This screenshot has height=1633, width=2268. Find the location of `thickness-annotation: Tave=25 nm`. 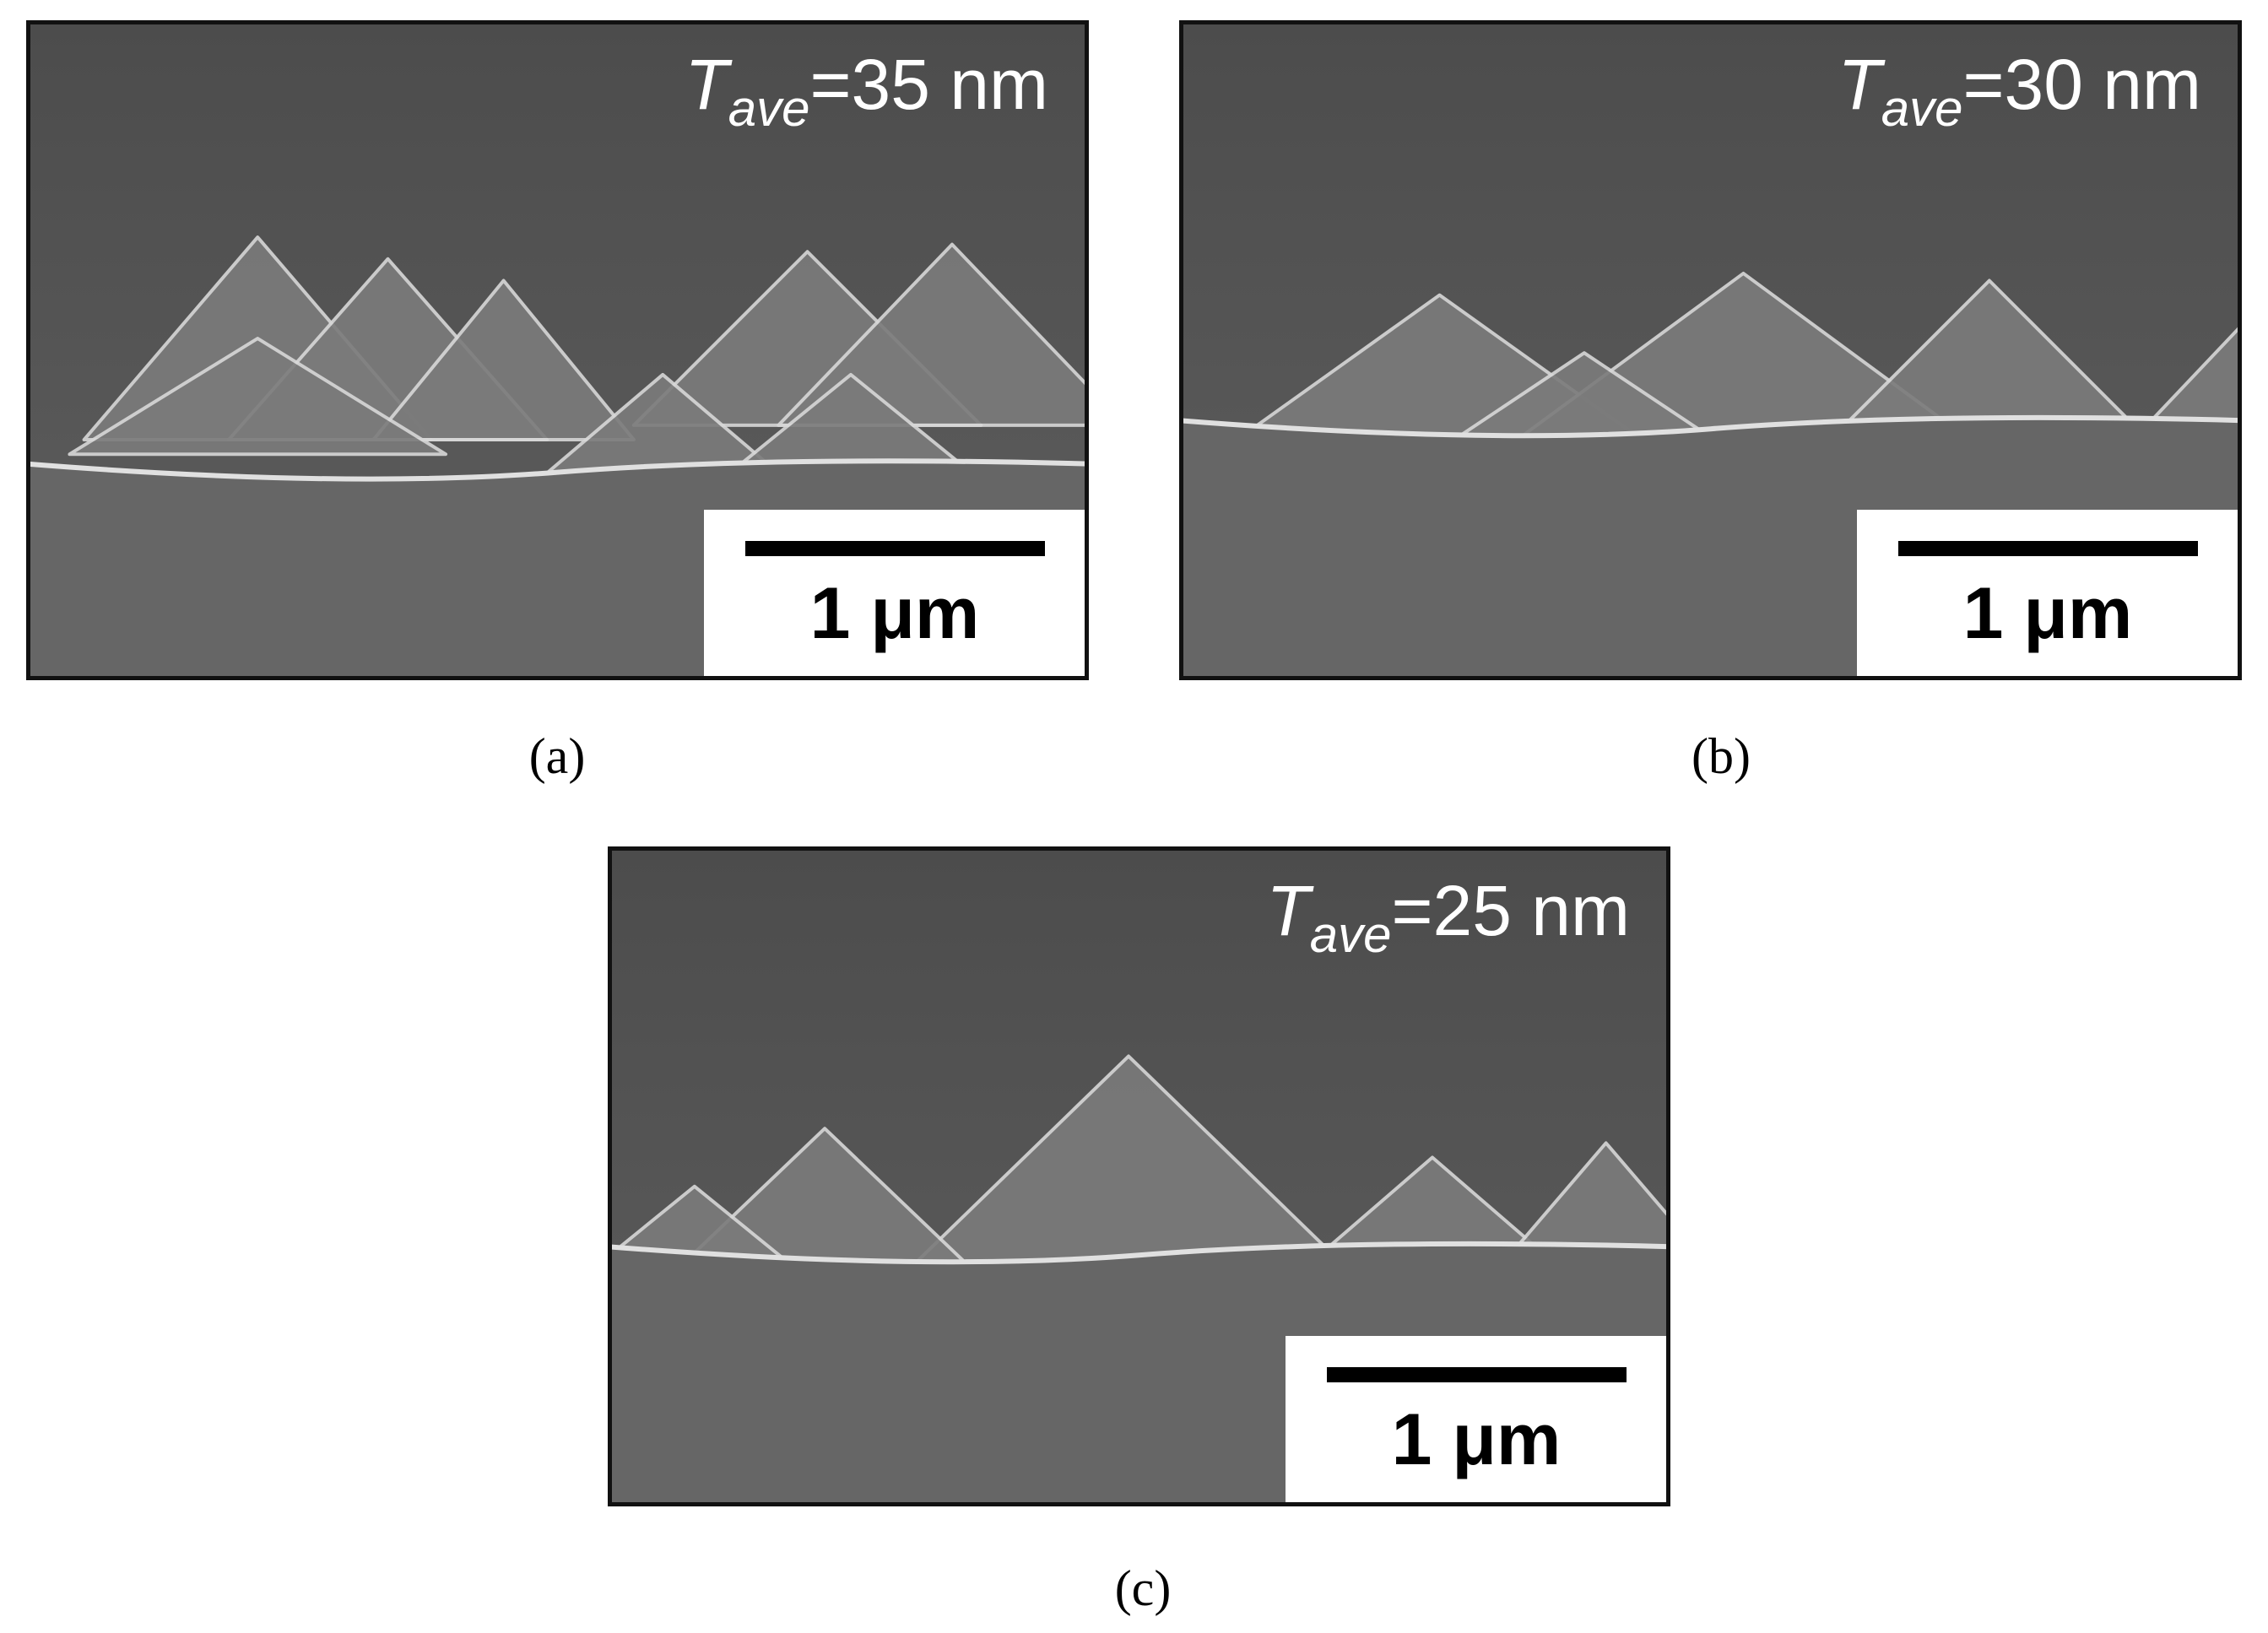

thickness-annotation: Tave=25 nm is located at coordinates (1448, 917).